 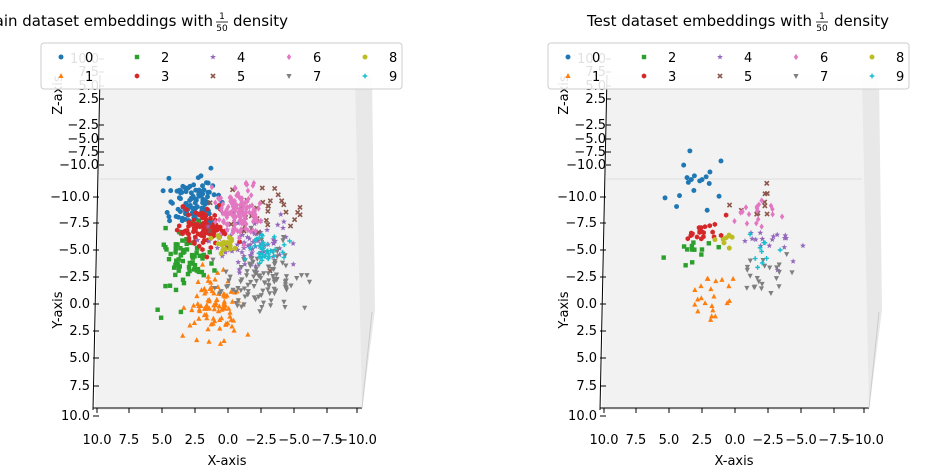 What do you see at coordinates (702, 440) in the screenshot?
I see `x-tick-label: 2.5` at bounding box center [702, 440].